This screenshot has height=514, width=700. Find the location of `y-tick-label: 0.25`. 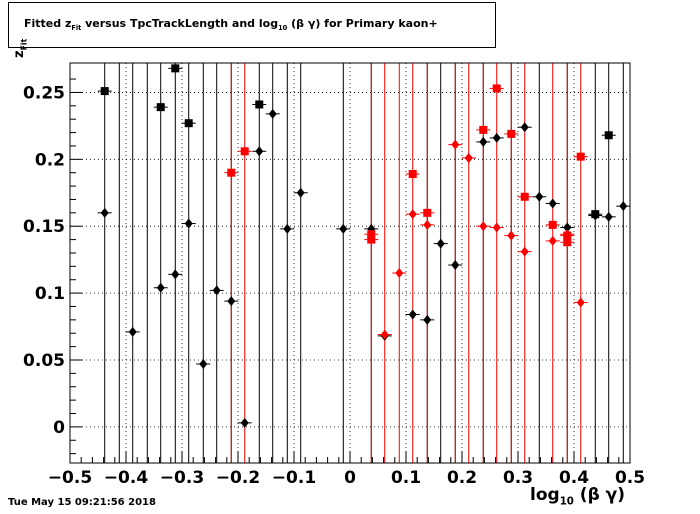

y-tick-label: 0.25 is located at coordinates (44, 93).